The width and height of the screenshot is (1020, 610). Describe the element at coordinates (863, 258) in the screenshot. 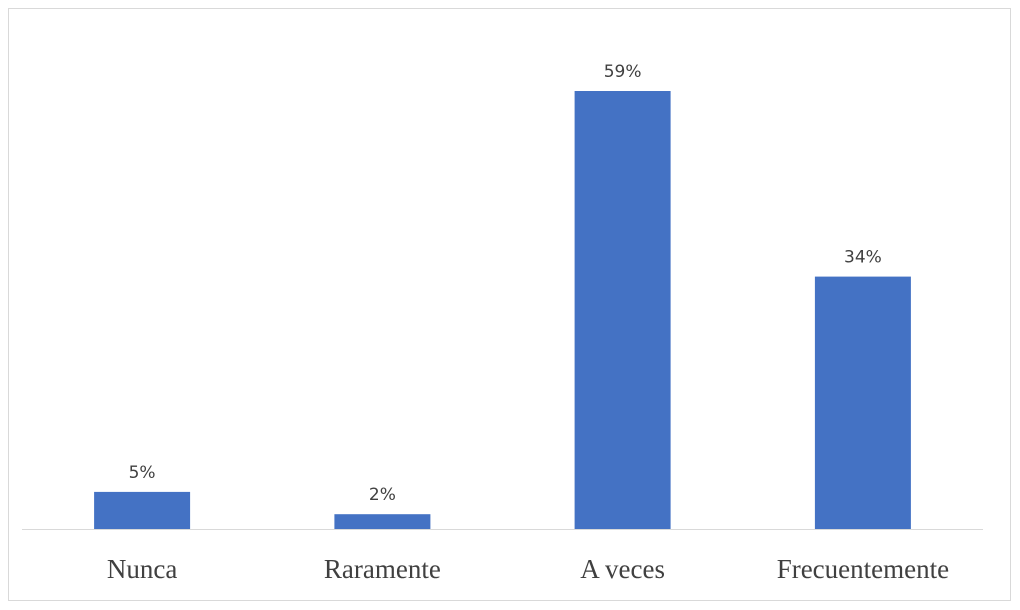

I see `data-label: 34%` at that location.